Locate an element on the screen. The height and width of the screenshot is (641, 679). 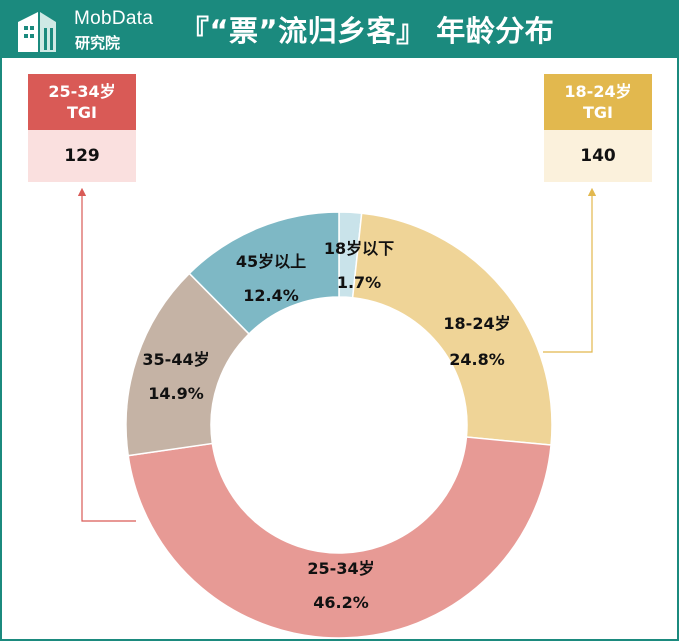
slice-value-label: 12.4% is located at coordinates (271, 295).